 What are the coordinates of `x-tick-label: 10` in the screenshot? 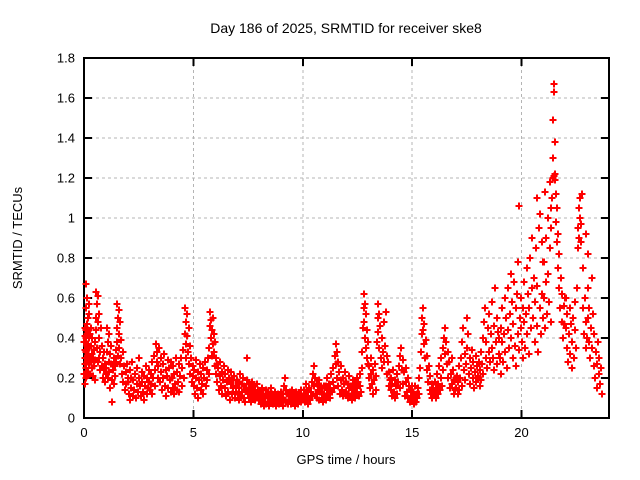 It's located at (303, 432).